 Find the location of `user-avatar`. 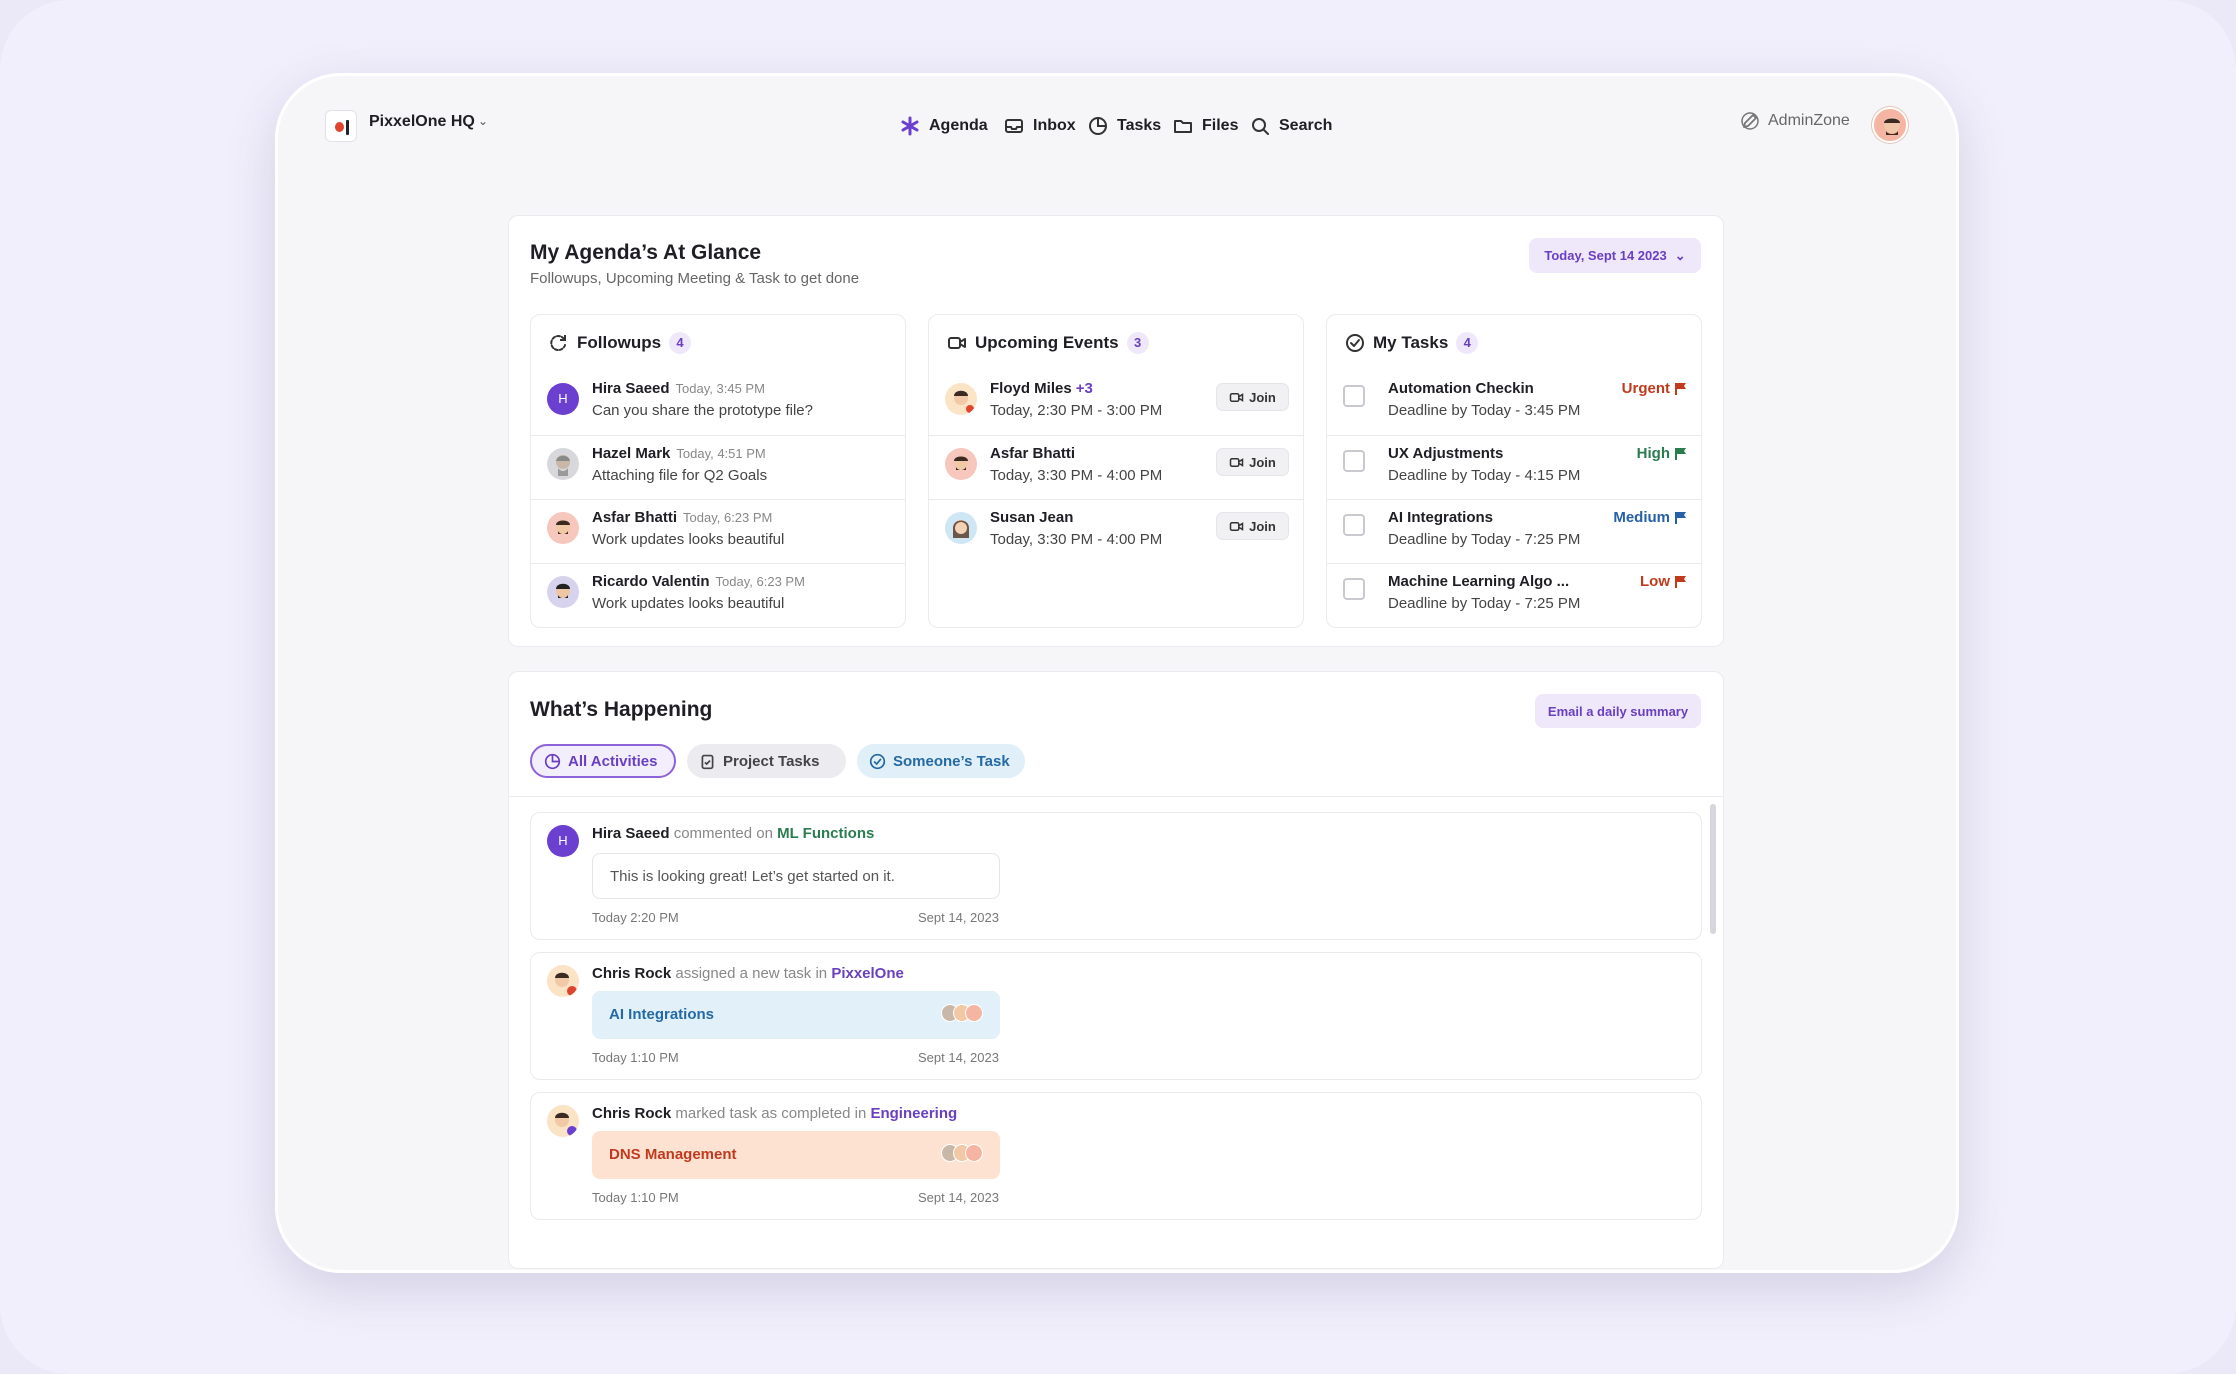

user-avatar is located at coordinates (1890, 125).